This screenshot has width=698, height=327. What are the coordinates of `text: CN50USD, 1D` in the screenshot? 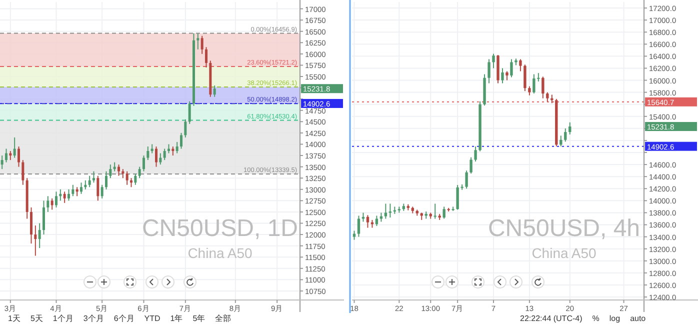 It's located at (220, 228).